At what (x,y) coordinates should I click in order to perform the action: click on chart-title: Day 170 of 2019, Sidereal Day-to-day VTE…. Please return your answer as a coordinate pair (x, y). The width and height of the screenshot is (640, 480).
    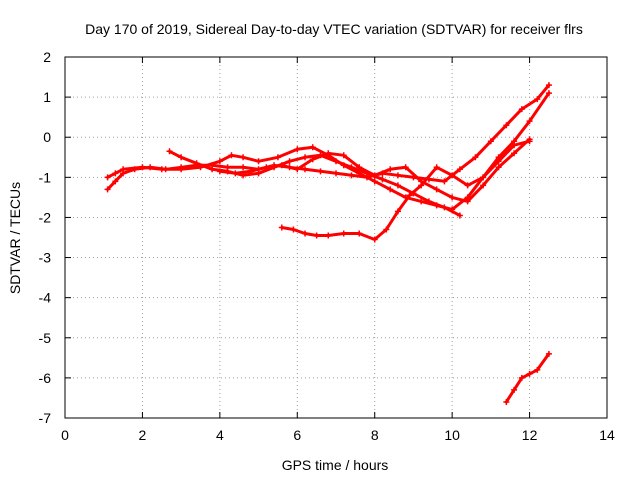
    Looking at the image, I should click on (334, 29).